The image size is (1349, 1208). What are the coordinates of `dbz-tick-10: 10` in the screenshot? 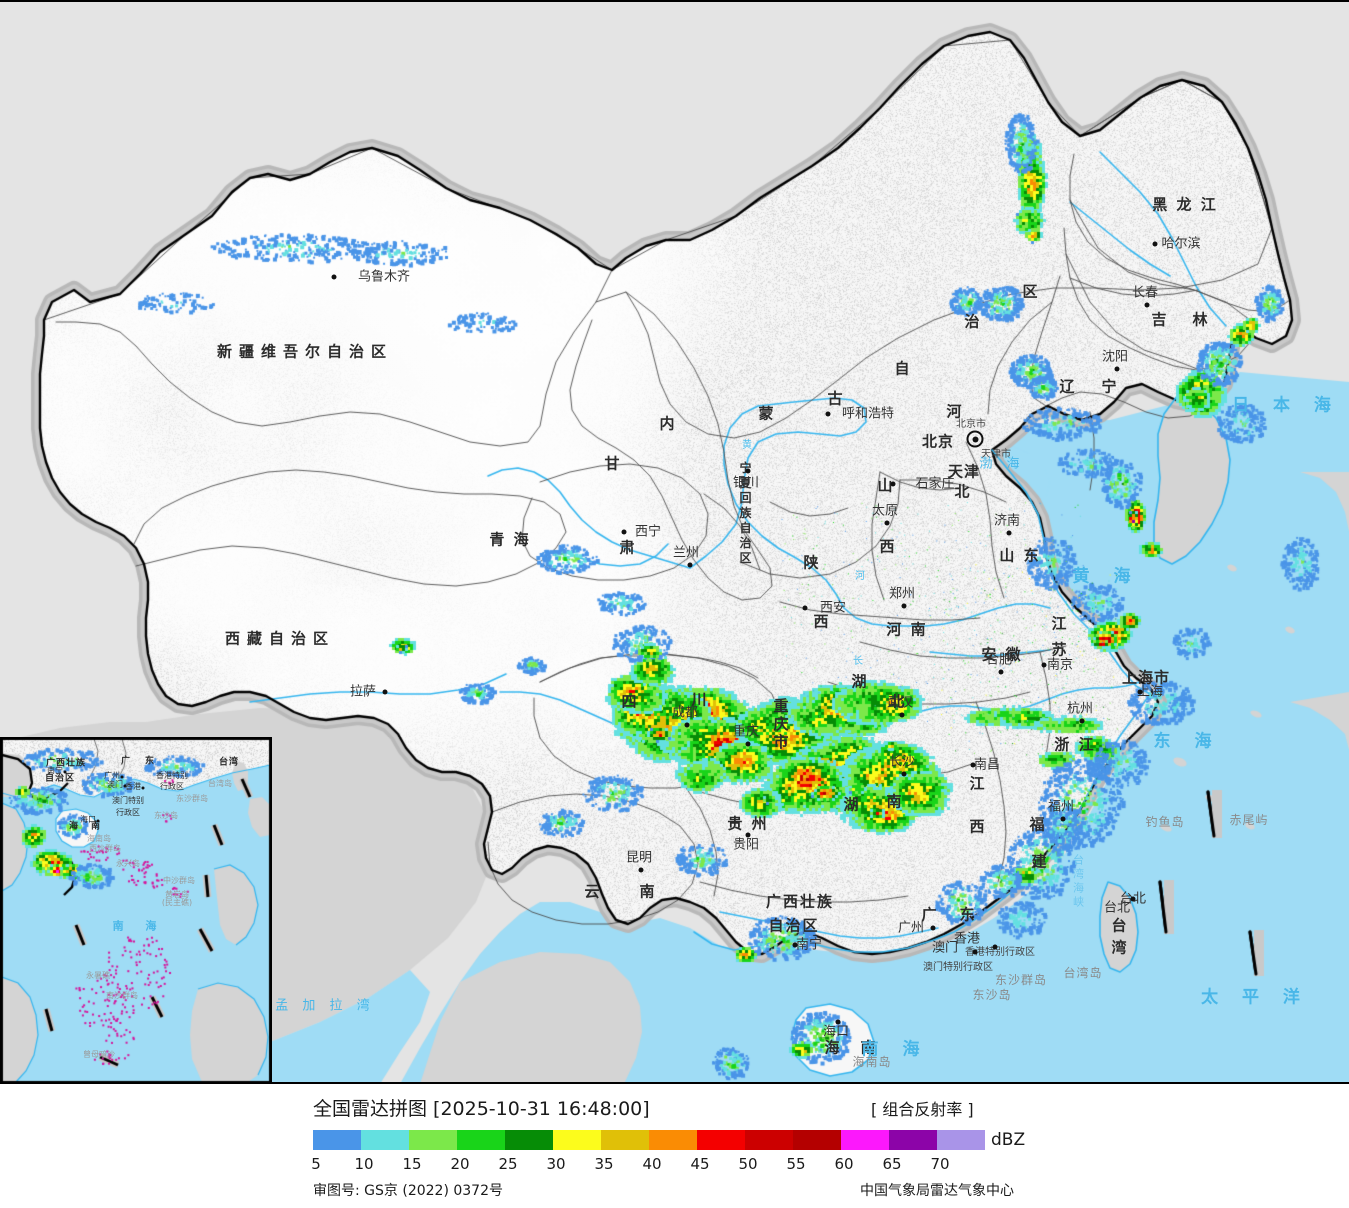 It's located at (364, 1164).